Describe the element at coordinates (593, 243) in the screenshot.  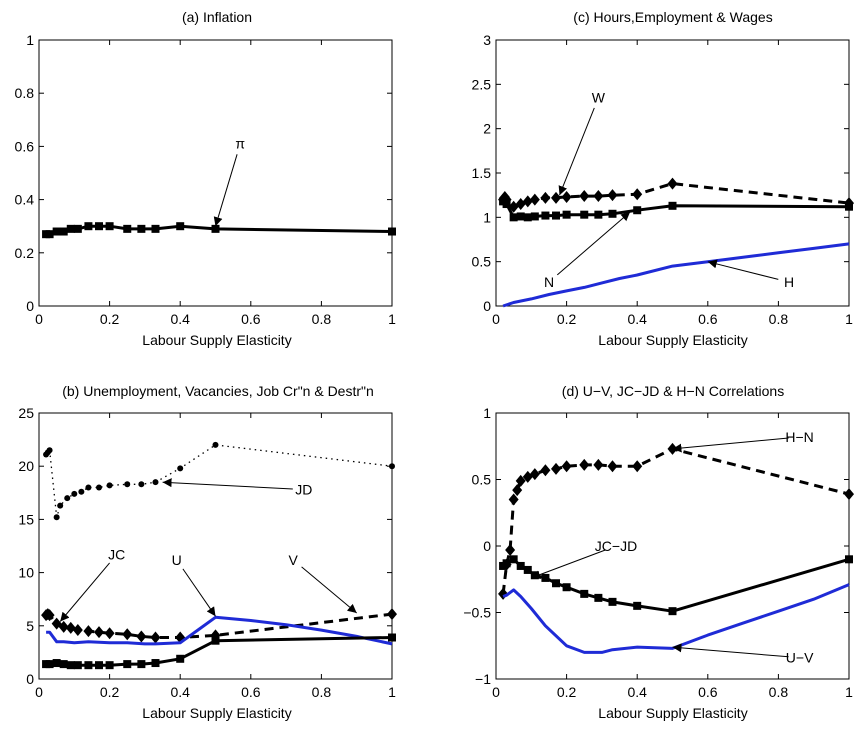
I see `panel-c-annotation-n-arrow` at that location.